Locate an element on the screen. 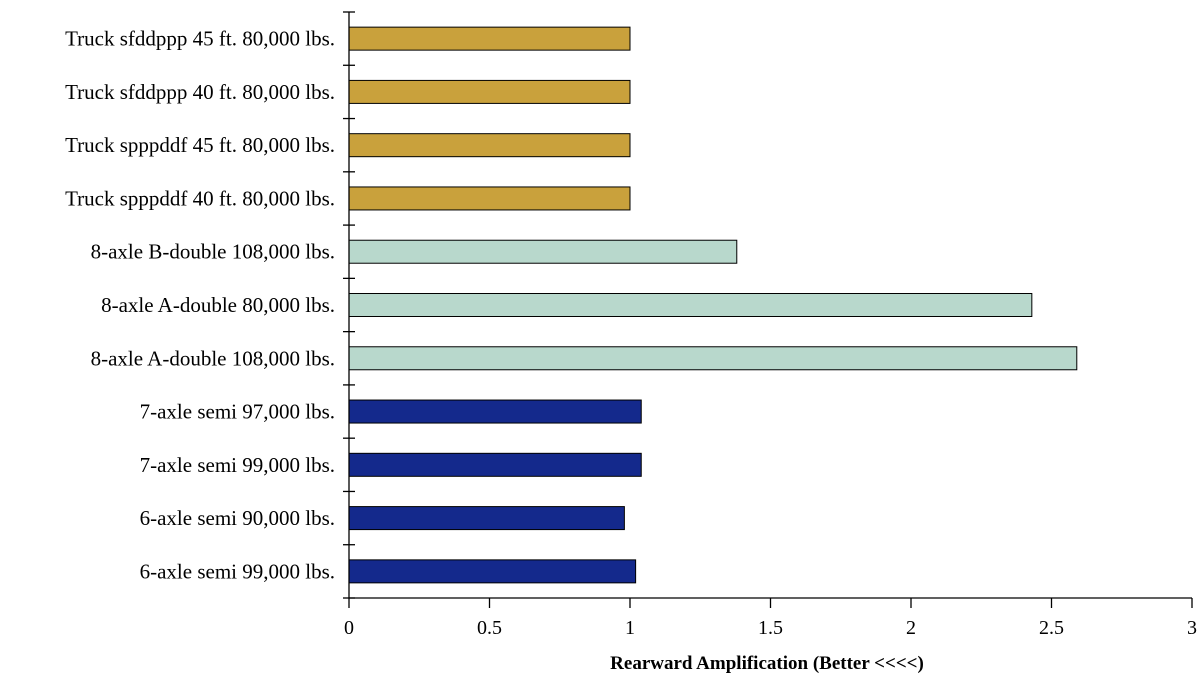  x-tick-label: 1 is located at coordinates (630, 628).